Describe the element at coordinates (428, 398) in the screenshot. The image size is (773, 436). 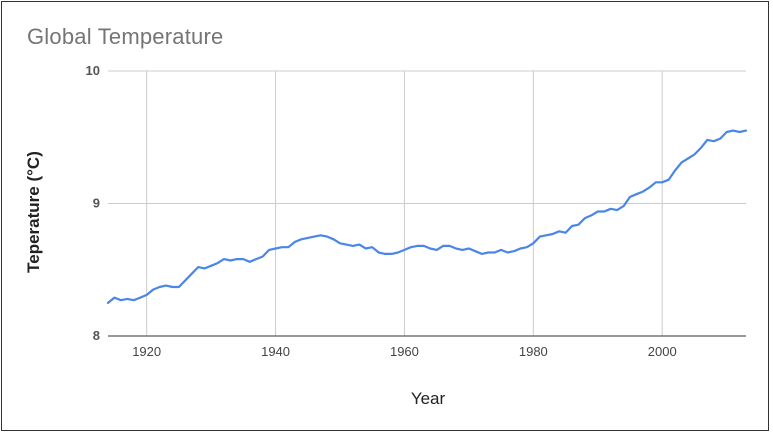
I see `x-axis-title: Year` at that location.